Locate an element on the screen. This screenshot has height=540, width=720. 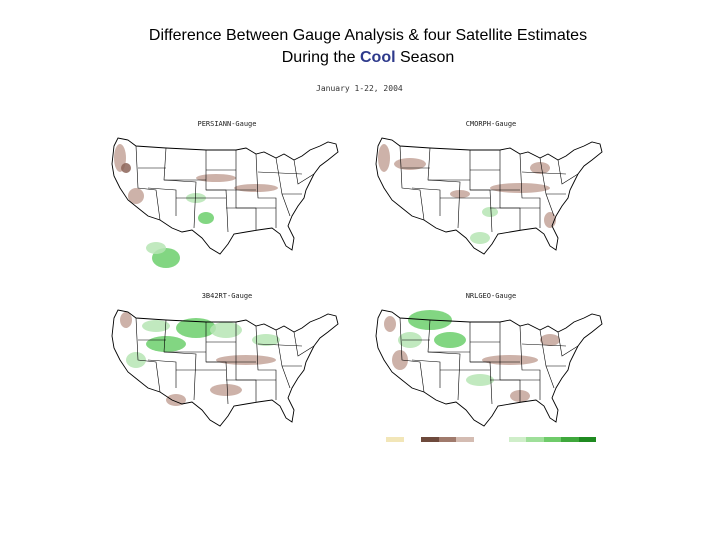
panel-label: NRLGEO-Gauge is located at coordinates (491, 296).